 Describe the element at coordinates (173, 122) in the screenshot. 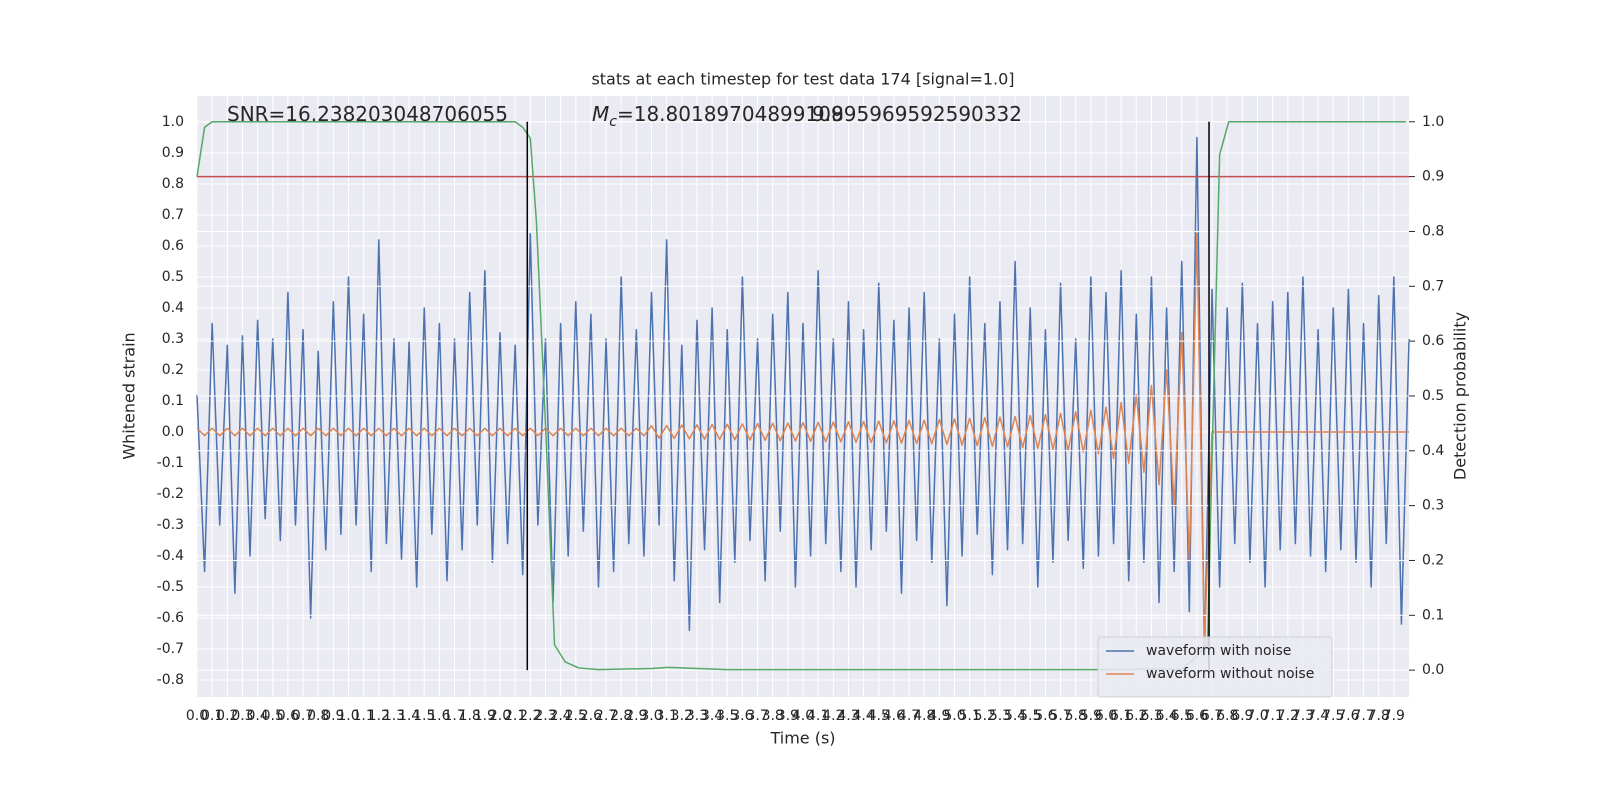

I see `y-tick-label: 1.0` at that location.